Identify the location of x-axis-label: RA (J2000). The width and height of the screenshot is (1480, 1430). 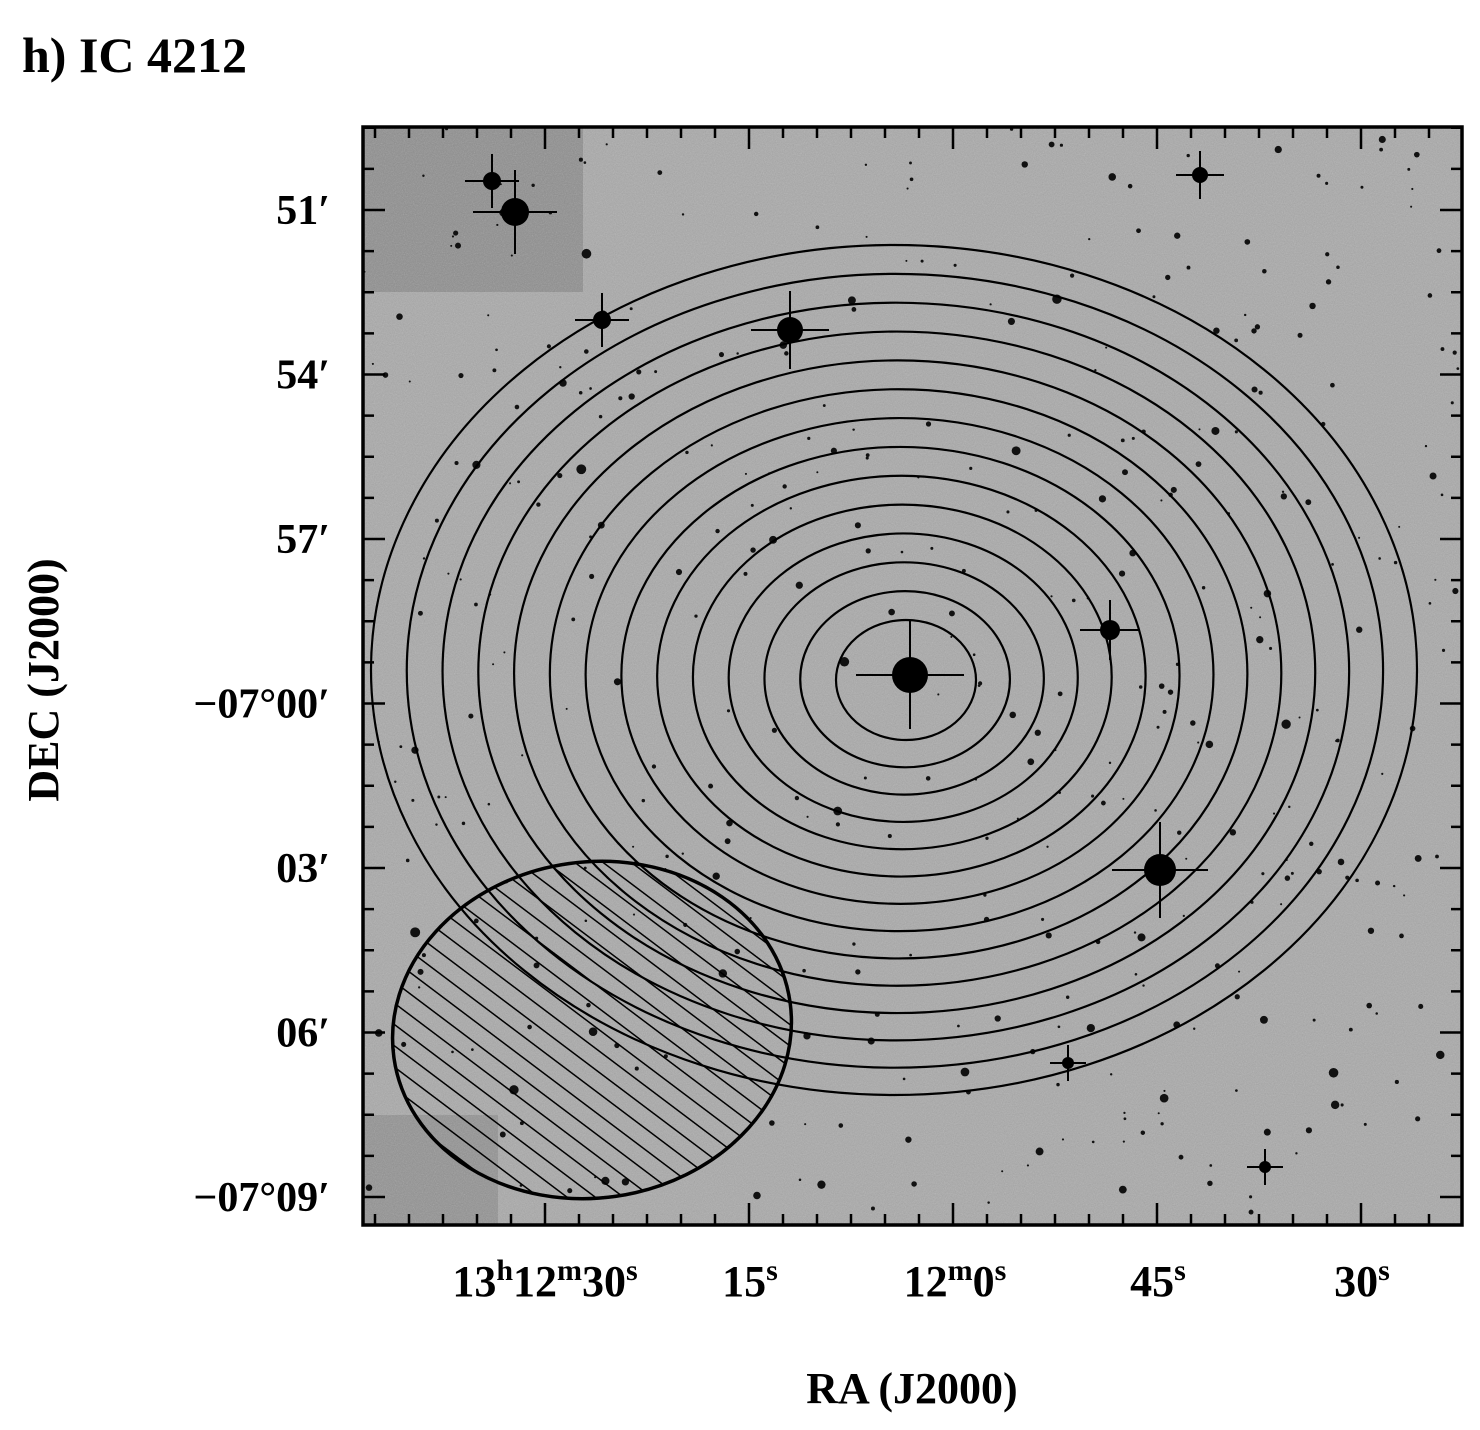
(911, 1388).